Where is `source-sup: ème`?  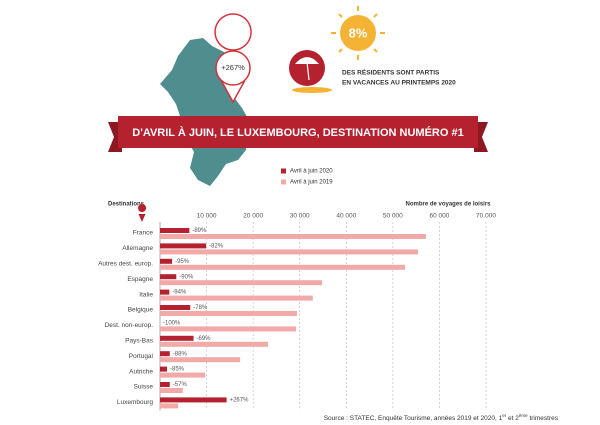 source-sup: ème is located at coordinates (523, 415).